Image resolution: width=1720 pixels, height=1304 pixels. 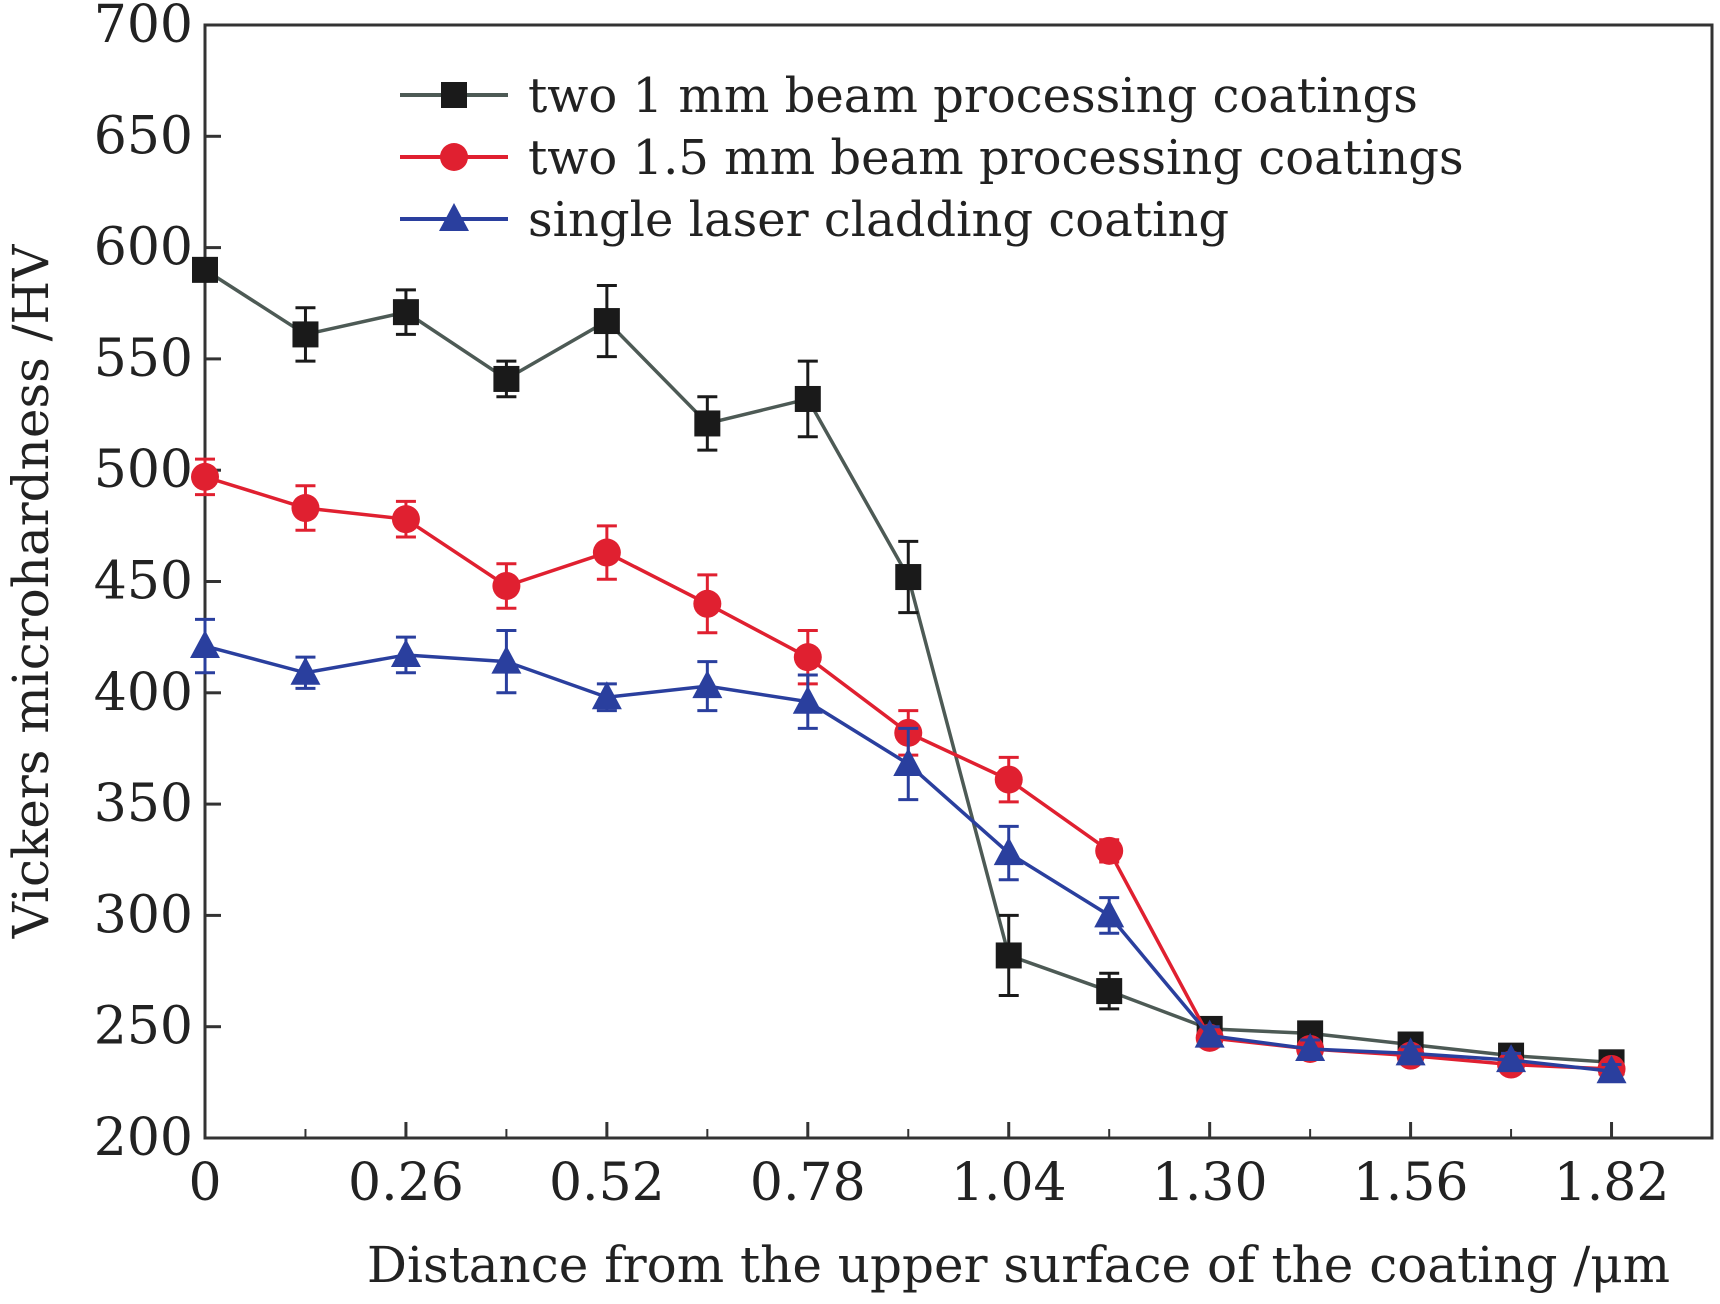 I want to click on x-tick-label: 1.56, so click(x=1411, y=1183).